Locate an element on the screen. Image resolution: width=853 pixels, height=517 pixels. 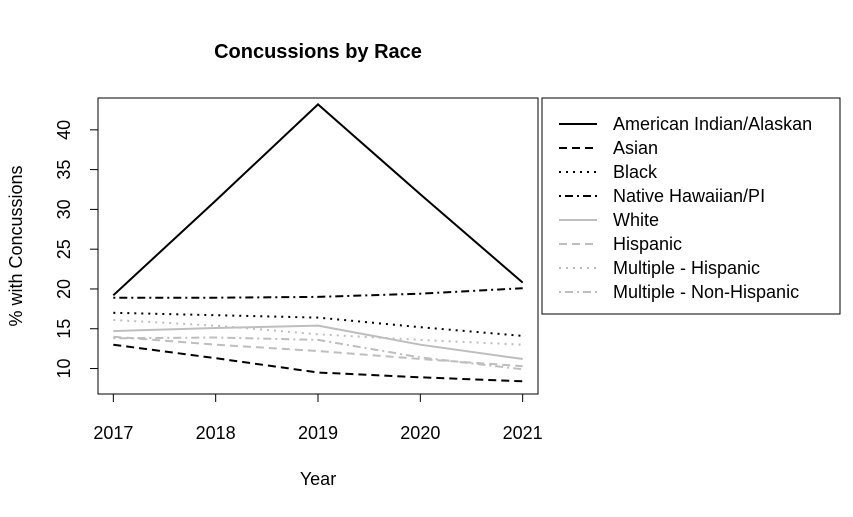
y-axis-label: % with Concussions is located at coordinates (16, 245).